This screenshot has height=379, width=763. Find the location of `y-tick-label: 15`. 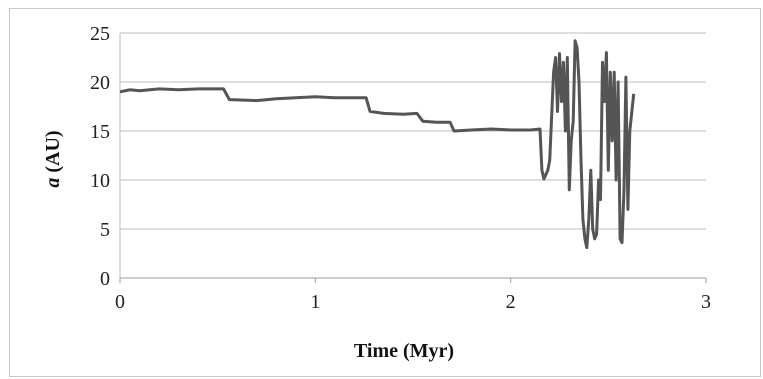

y-tick-label: 15 is located at coordinates (100, 132).